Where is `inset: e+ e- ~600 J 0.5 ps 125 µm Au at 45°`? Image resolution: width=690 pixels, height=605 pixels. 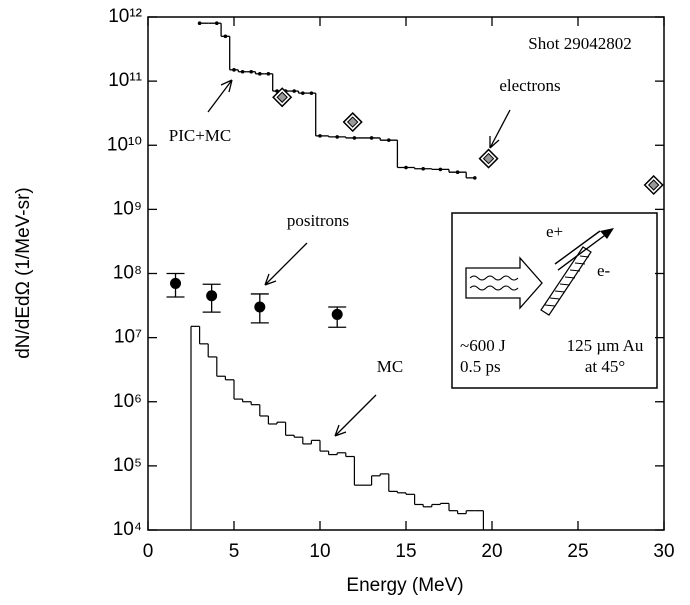
inset: e+ e- ~600 J 0.5 ps 125 µm Au at 45° is located at coordinates (554, 300).